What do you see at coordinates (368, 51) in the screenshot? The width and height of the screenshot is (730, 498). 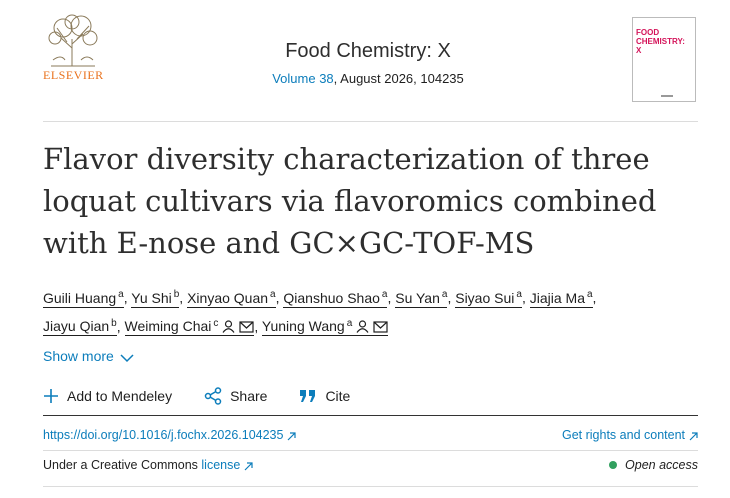 I see `journal-title: Food Chemistry: X` at bounding box center [368, 51].